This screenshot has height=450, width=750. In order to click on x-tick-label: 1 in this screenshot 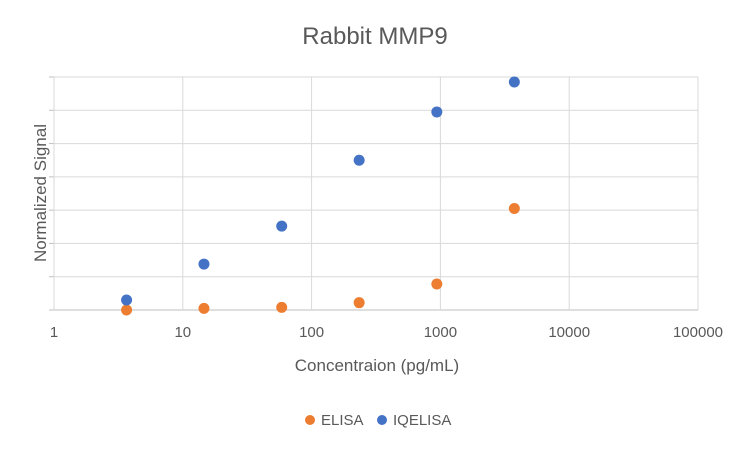, I will do `click(54, 332)`.